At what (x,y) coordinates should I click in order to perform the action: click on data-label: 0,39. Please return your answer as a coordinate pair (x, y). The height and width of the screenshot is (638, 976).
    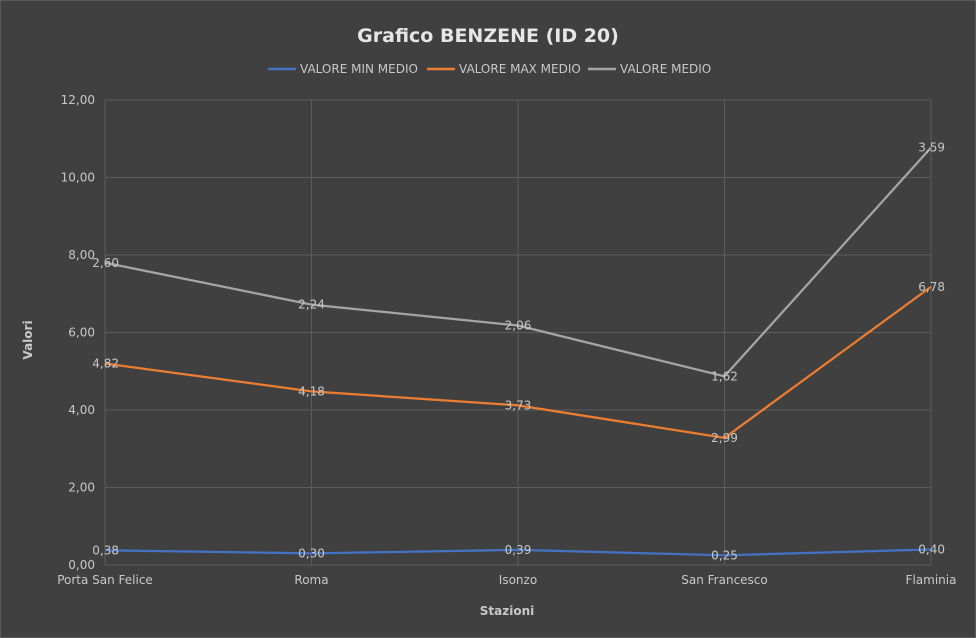
    Looking at the image, I should click on (518, 550).